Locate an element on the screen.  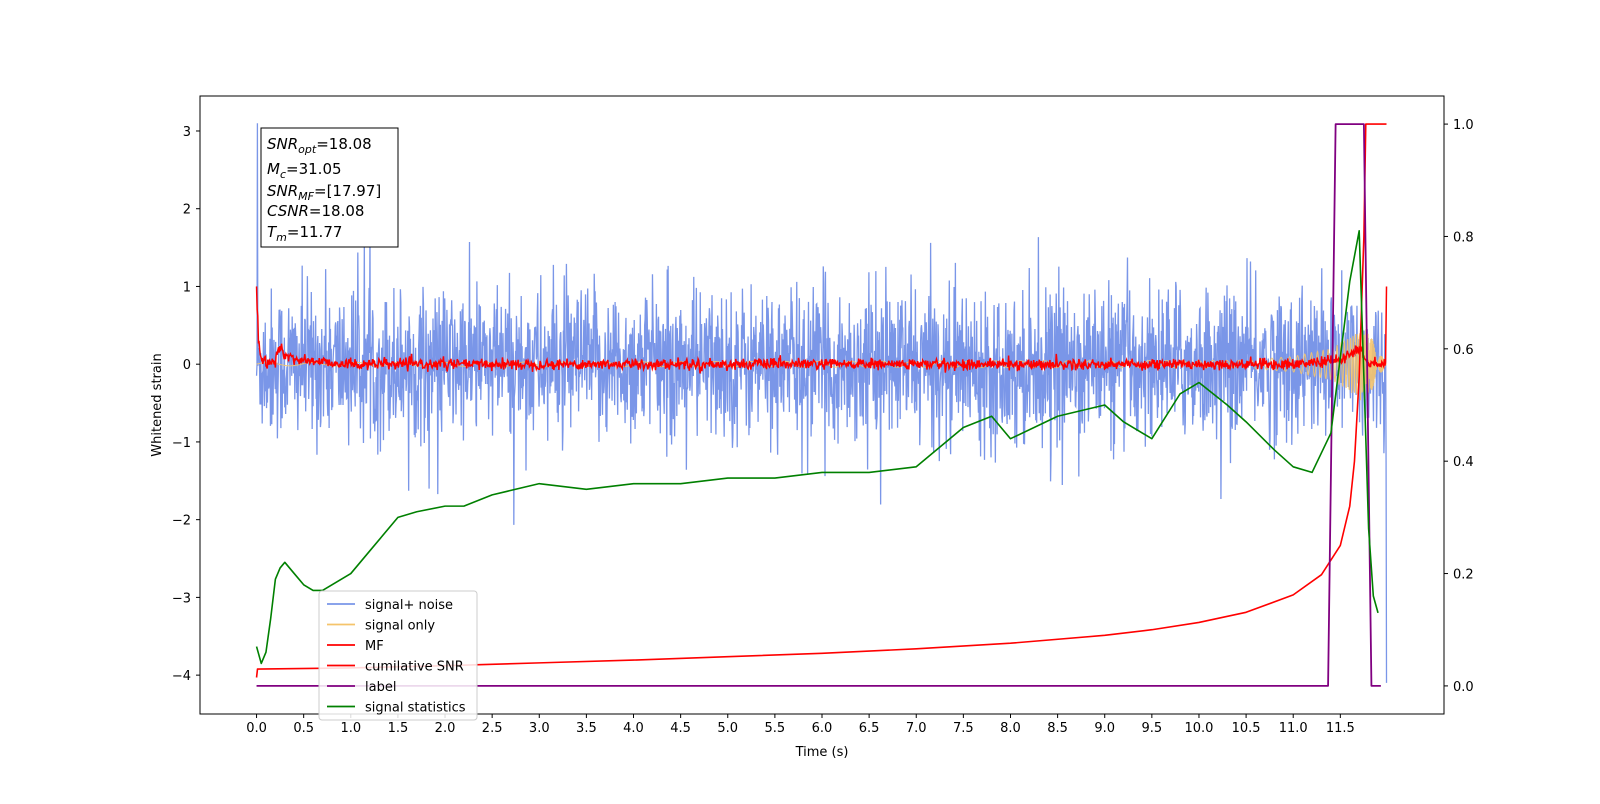
y-tick-label-left: 2 is located at coordinates (187, 210).